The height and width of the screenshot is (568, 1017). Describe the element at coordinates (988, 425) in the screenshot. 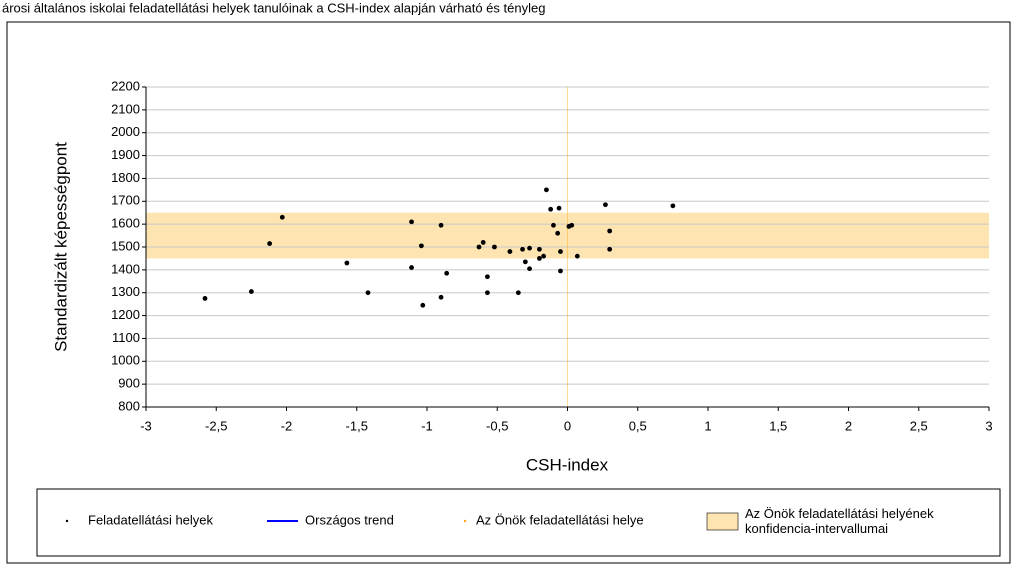

I see `x-tick-label: 3` at that location.